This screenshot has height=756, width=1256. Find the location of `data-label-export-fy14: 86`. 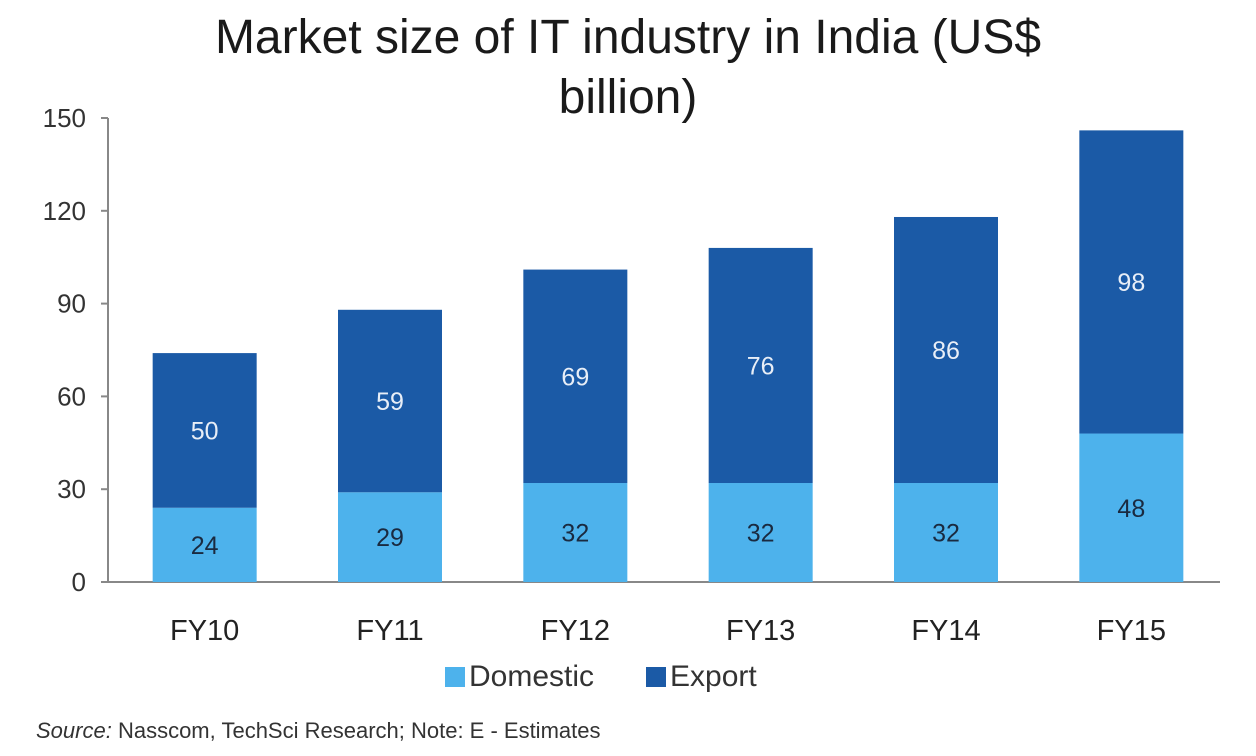

data-label-export-fy14: 86 is located at coordinates (946, 351).